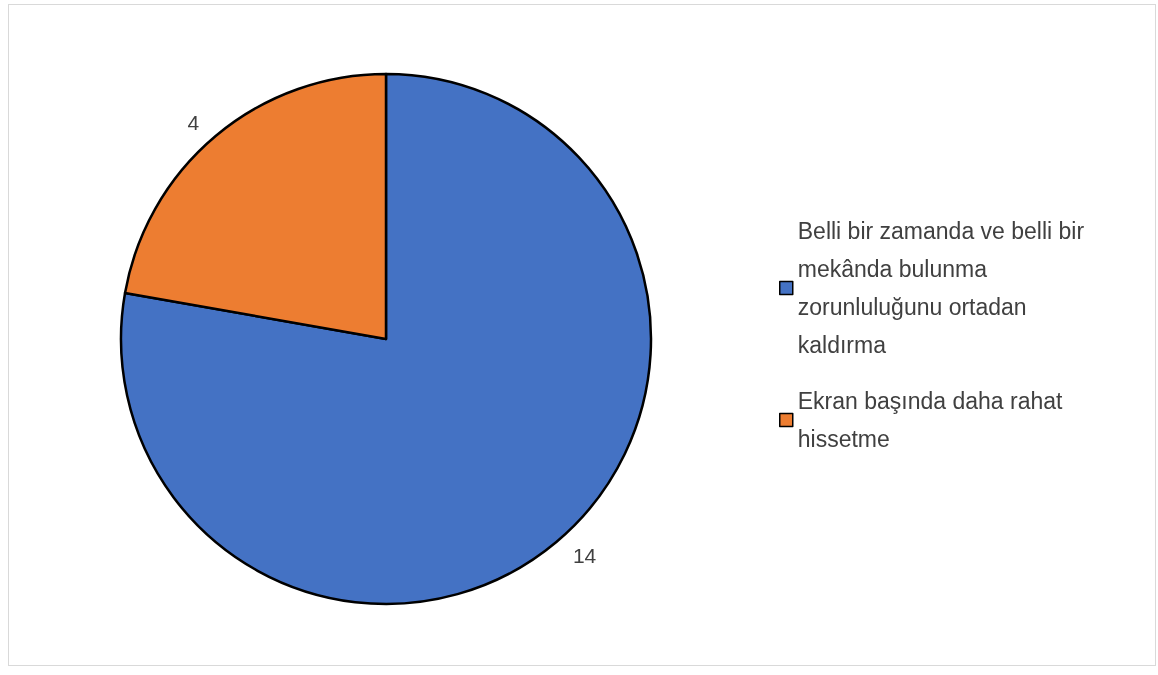 The image size is (1158, 675). What do you see at coordinates (584, 556) in the screenshot?
I see `data-label: 14` at bounding box center [584, 556].